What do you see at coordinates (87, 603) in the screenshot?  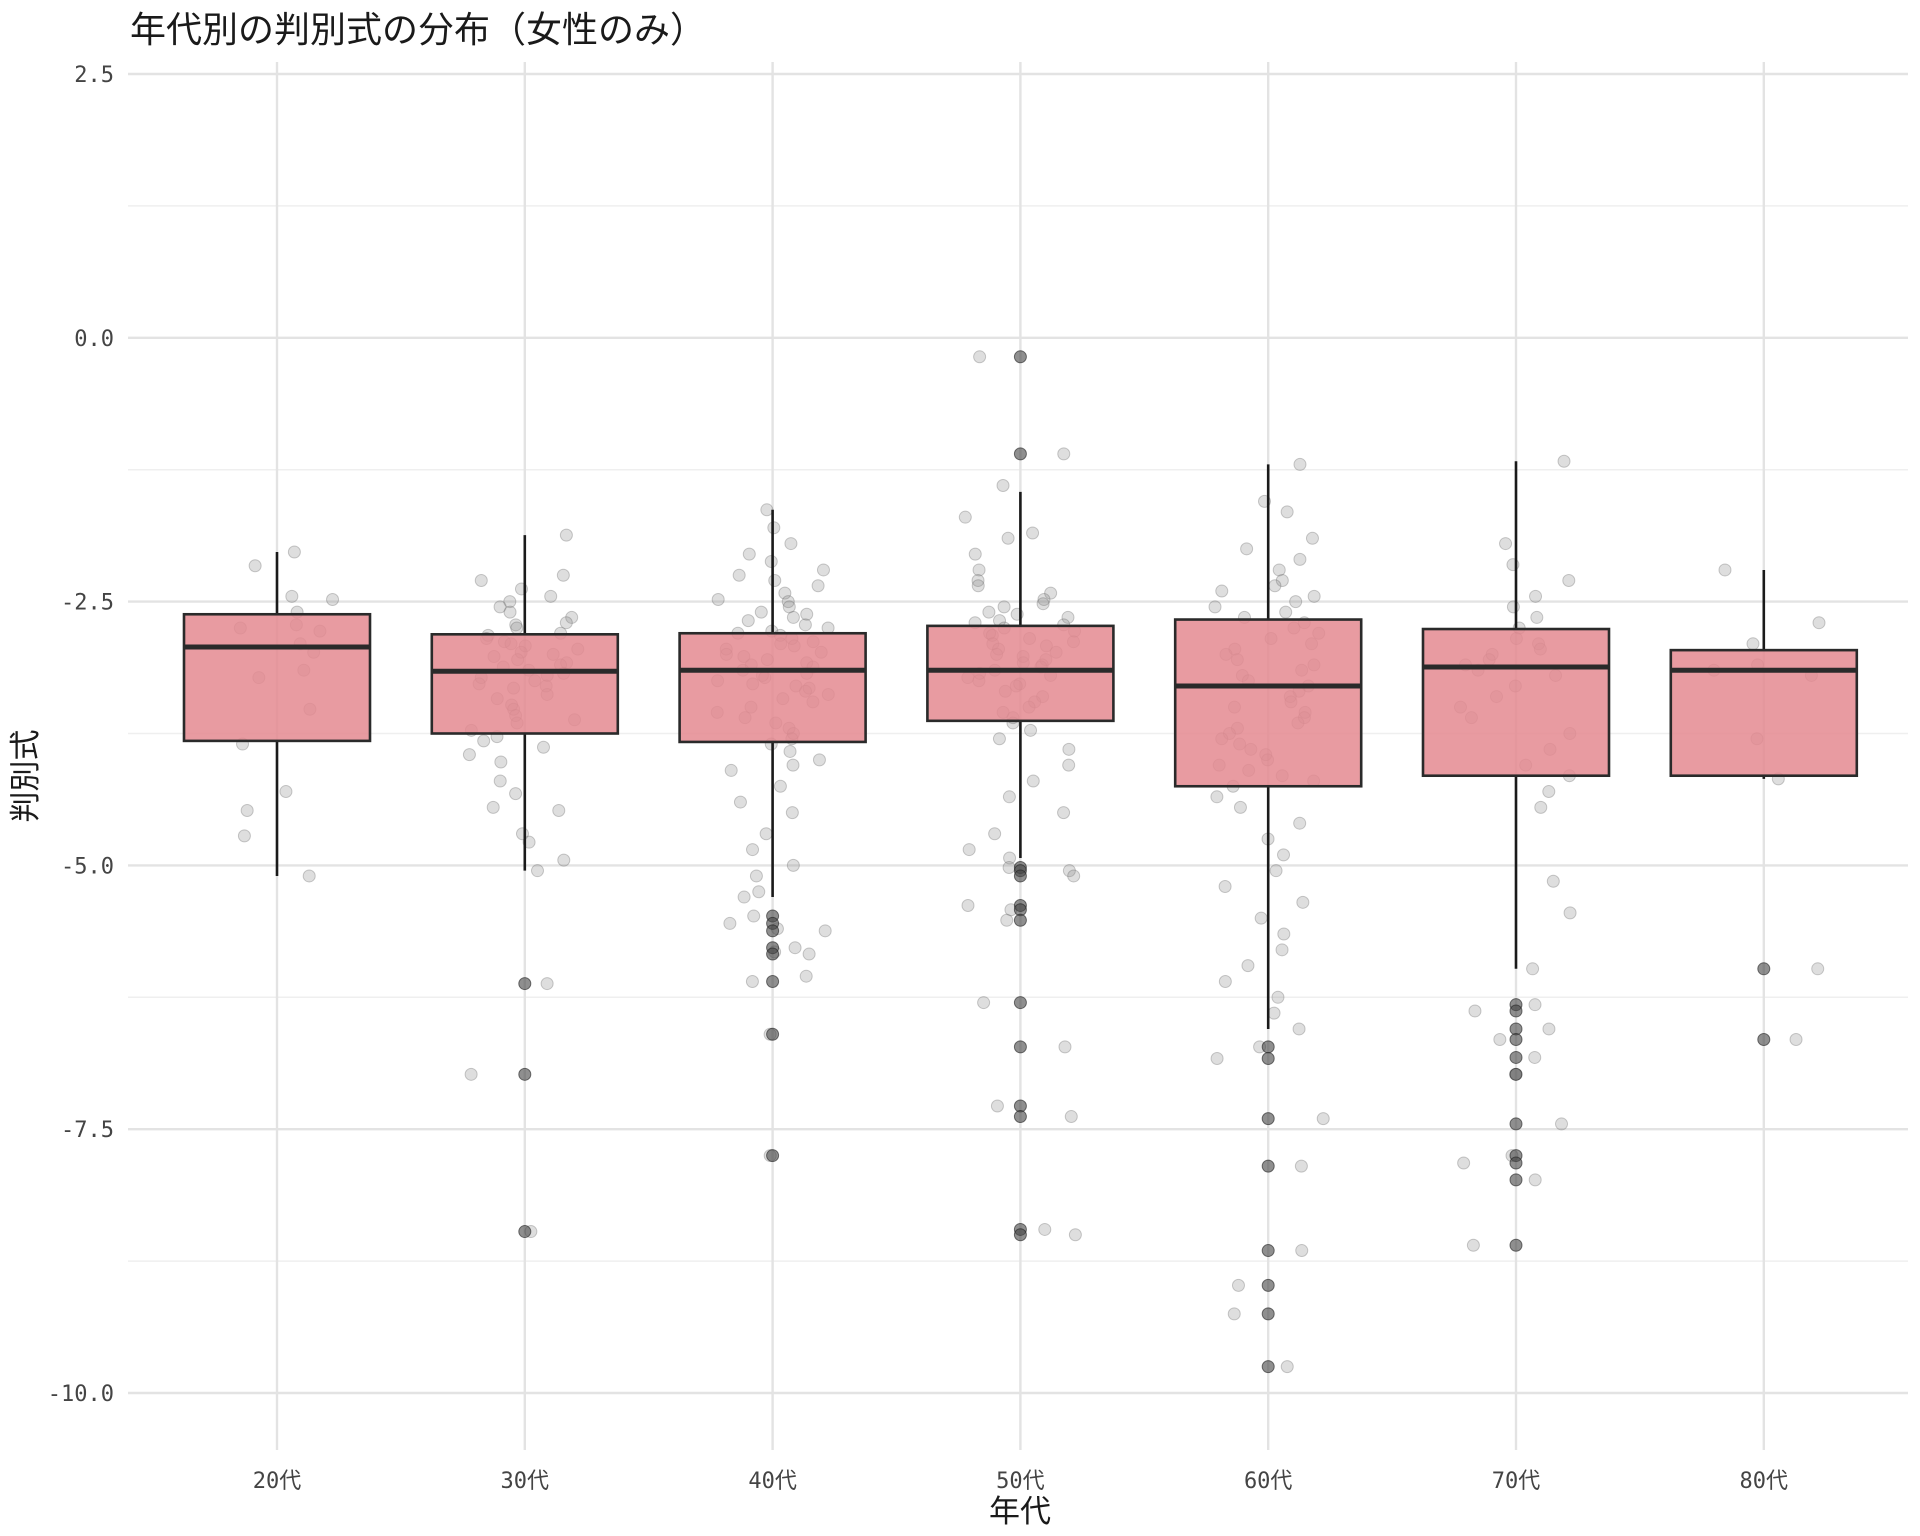 I see `y-tick-label: -2.5` at bounding box center [87, 603].